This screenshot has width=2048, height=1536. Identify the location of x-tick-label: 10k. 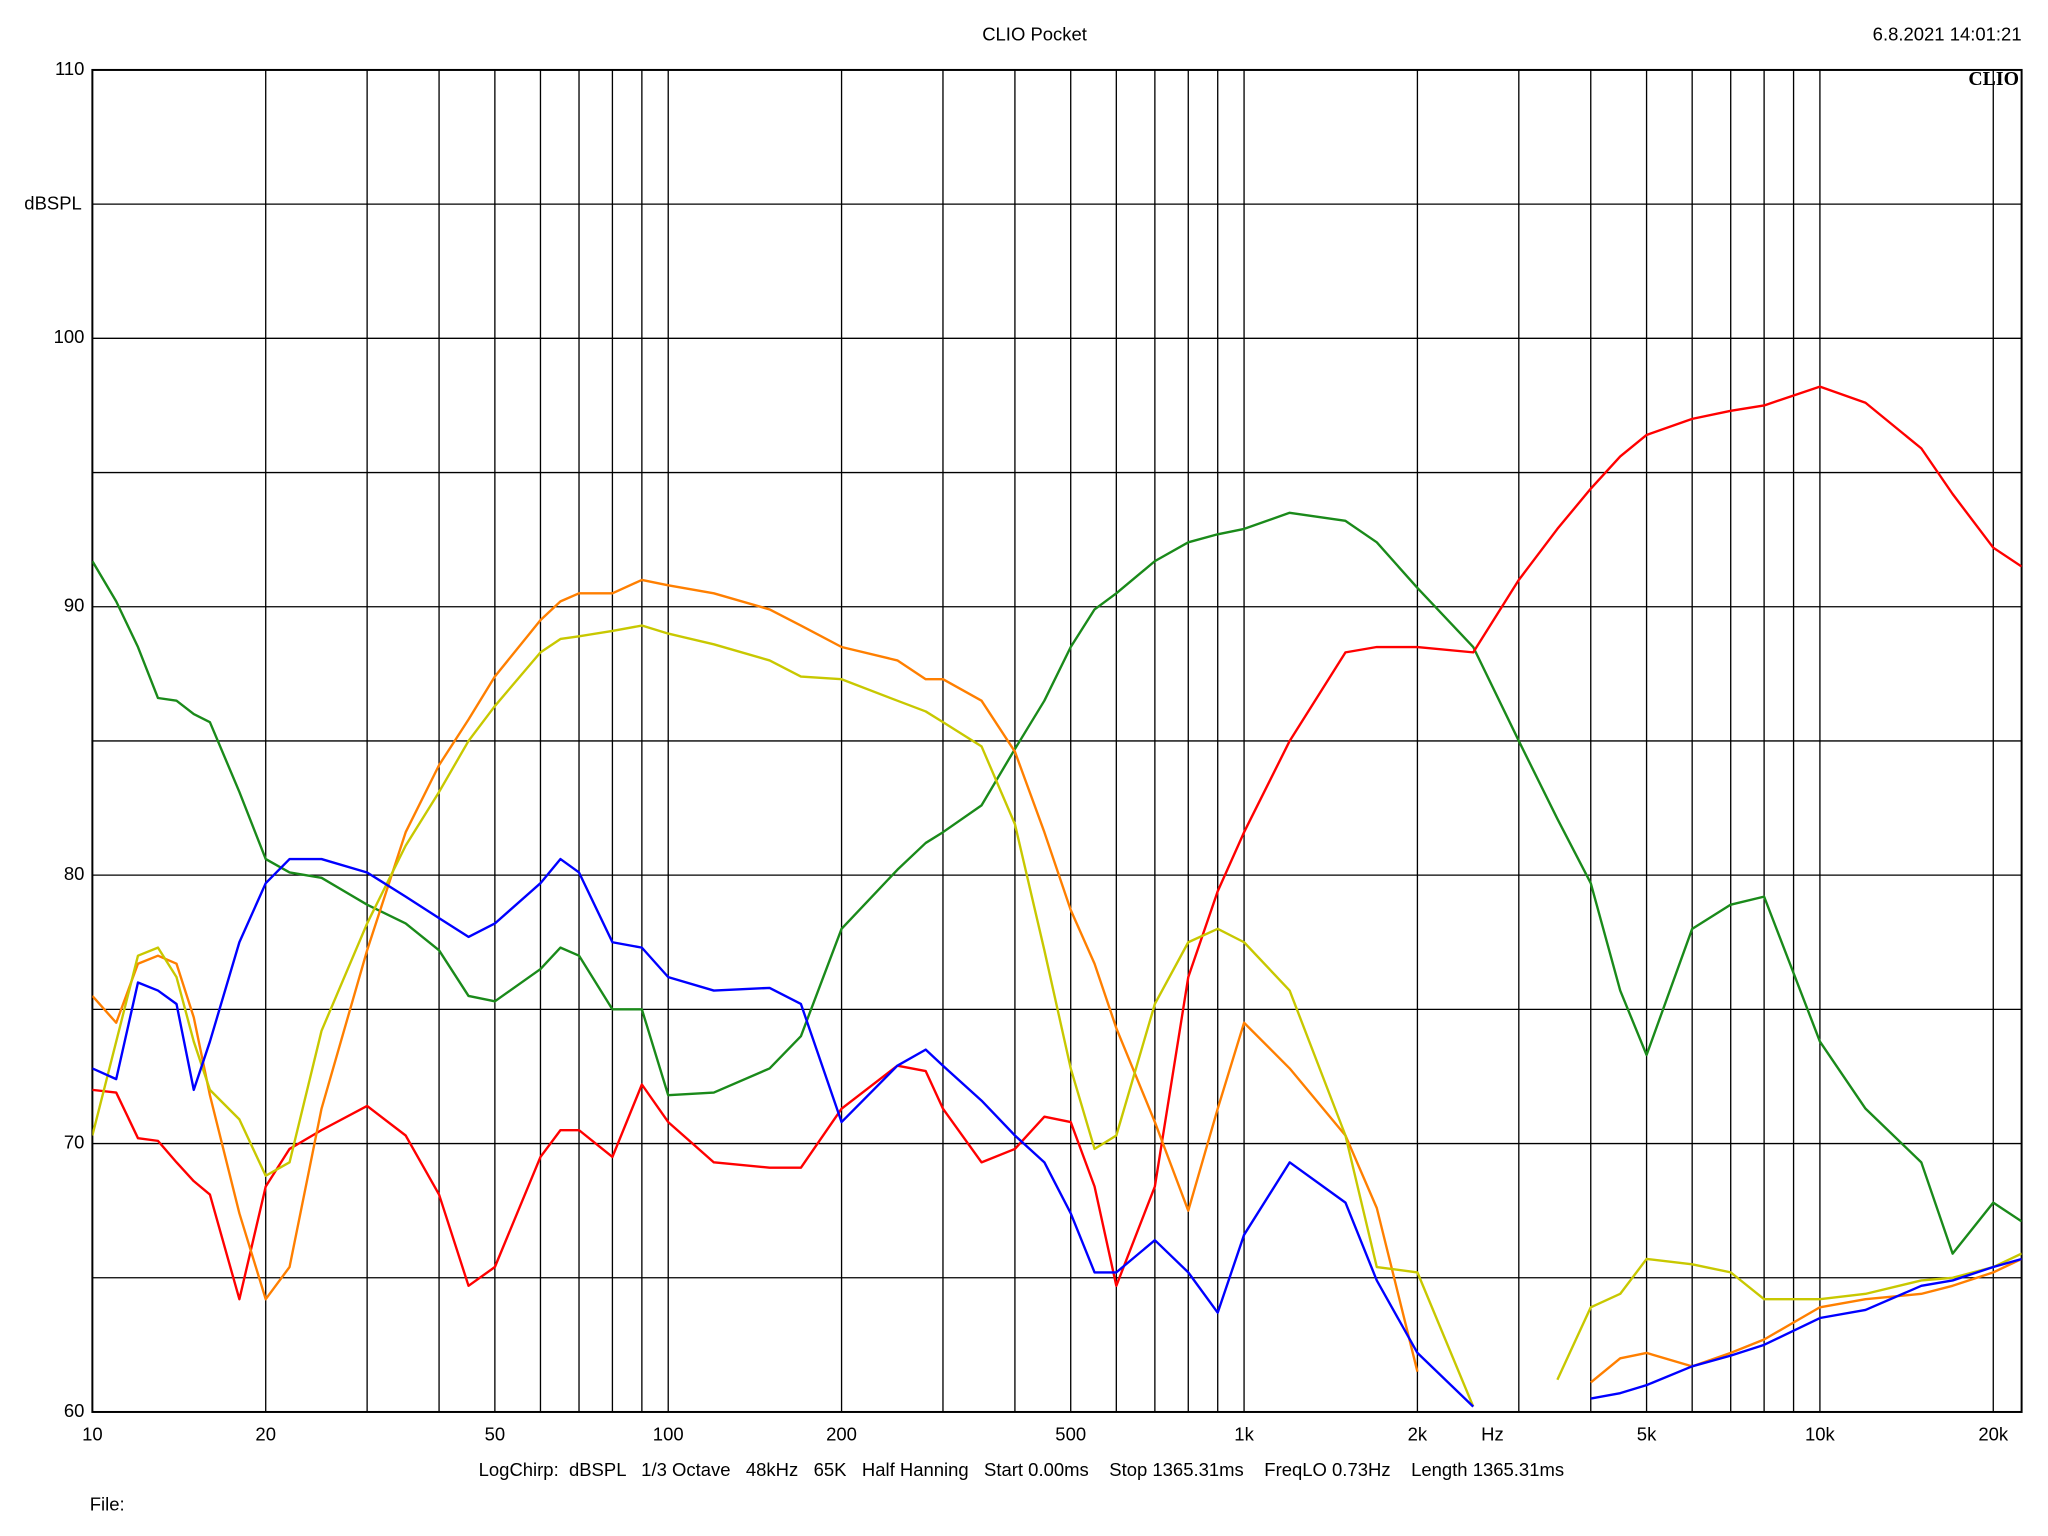
(1820, 1434).